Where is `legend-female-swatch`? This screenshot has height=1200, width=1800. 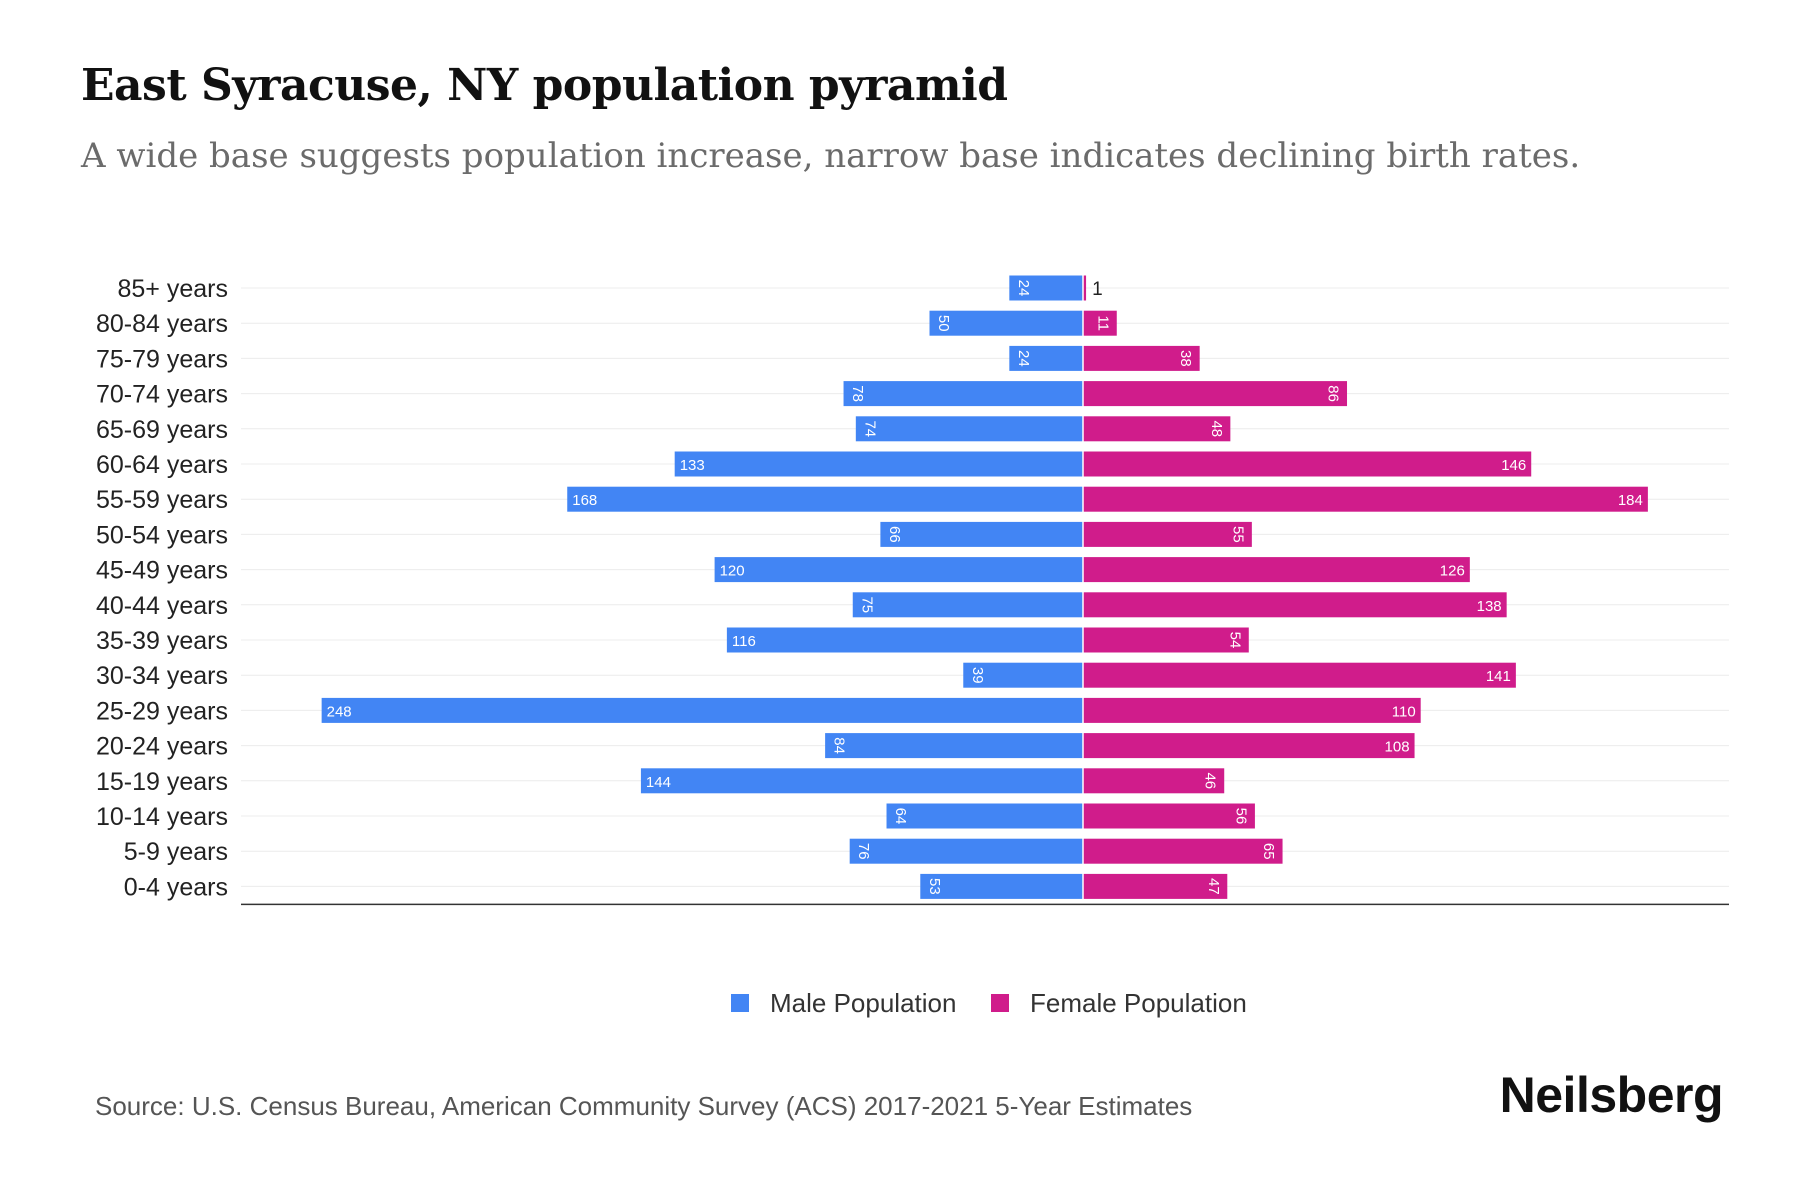 legend-female-swatch is located at coordinates (1000, 1003).